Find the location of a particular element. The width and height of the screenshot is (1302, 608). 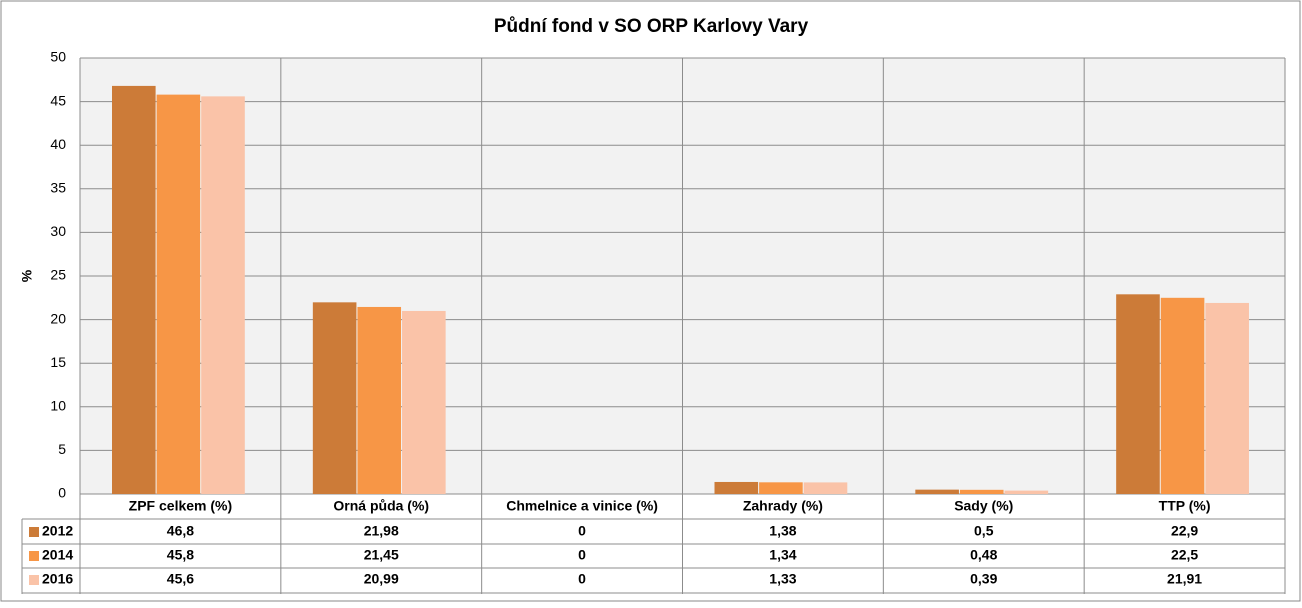

table-value: 1,33 is located at coordinates (782, 579).